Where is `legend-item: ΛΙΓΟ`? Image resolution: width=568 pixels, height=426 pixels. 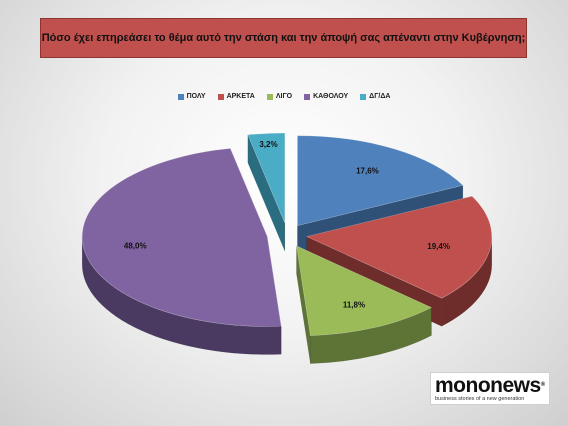 legend-item: ΛΙΓΟ is located at coordinates (279, 96).